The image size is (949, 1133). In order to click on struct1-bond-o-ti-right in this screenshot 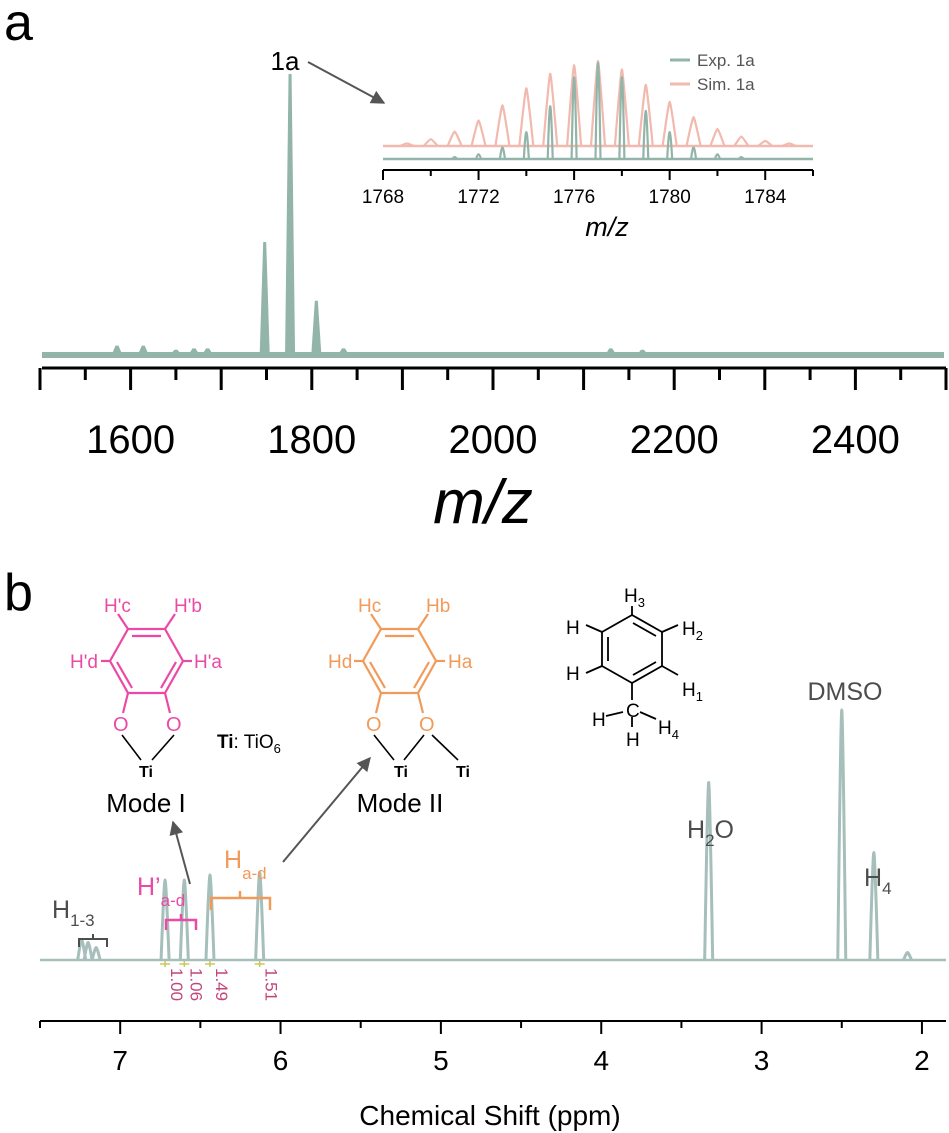, I will do `click(163, 747)`.